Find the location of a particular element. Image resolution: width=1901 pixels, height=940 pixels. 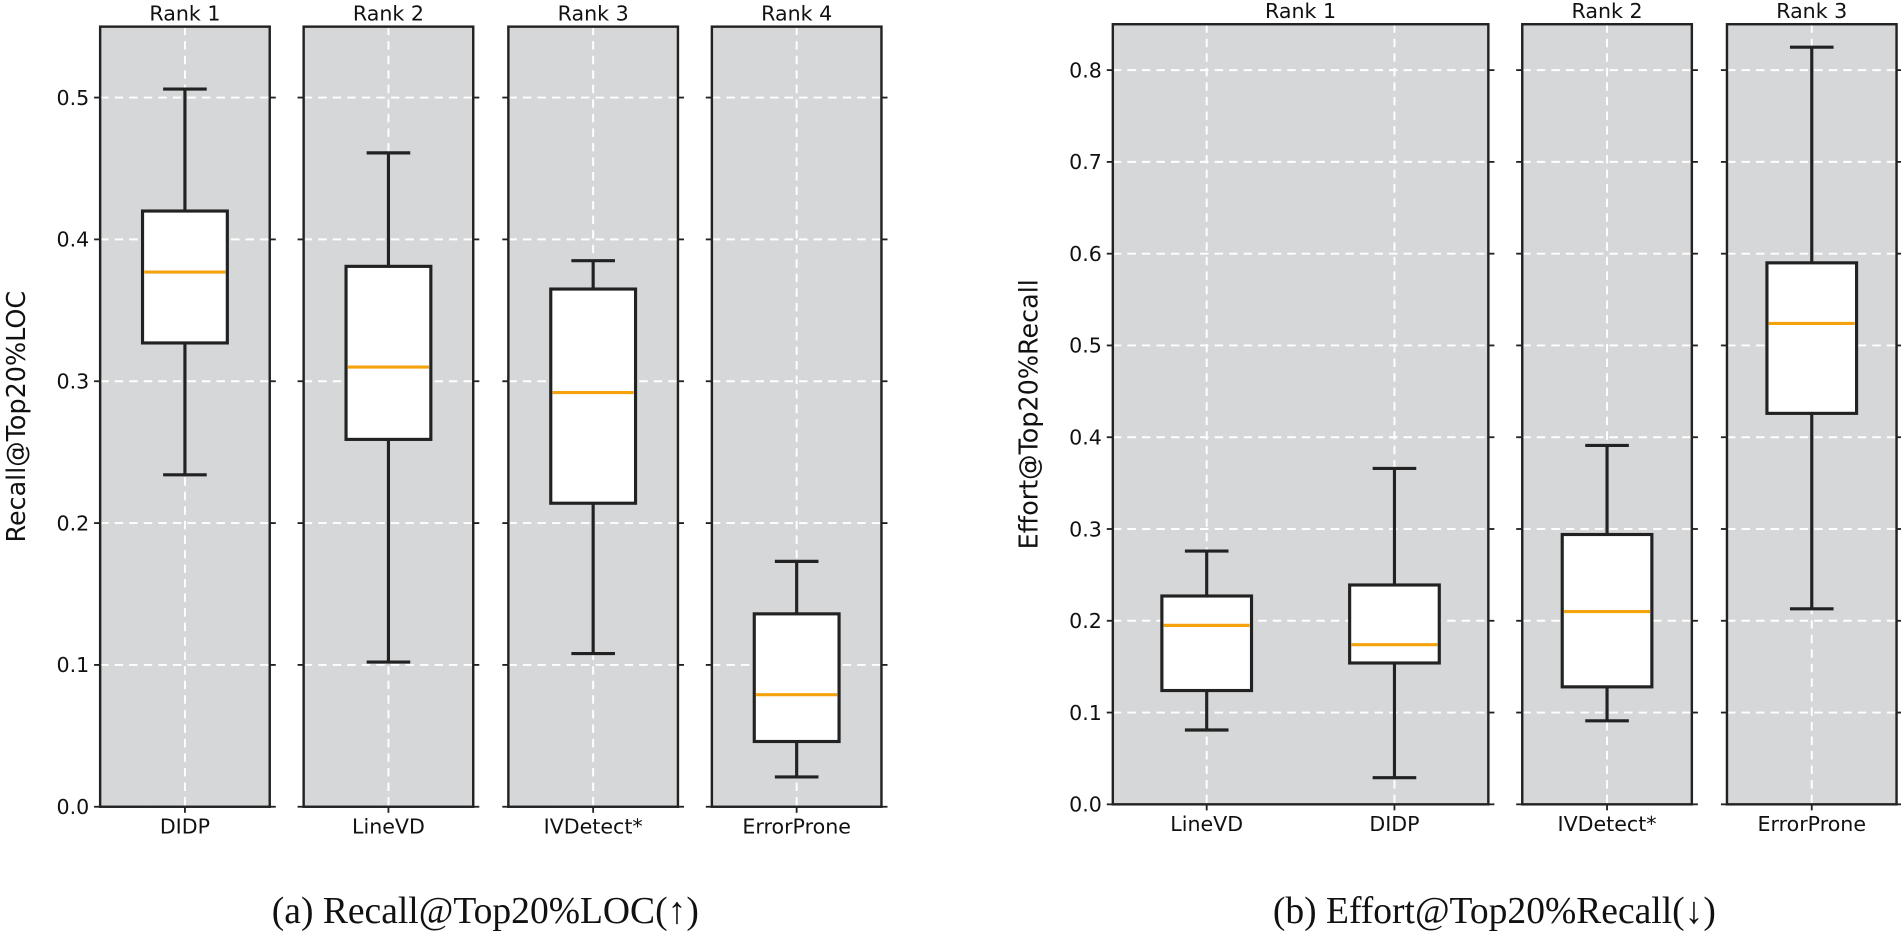

caption: (b) Effort@Top20%Recall(↓) is located at coordinates (1494, 911).